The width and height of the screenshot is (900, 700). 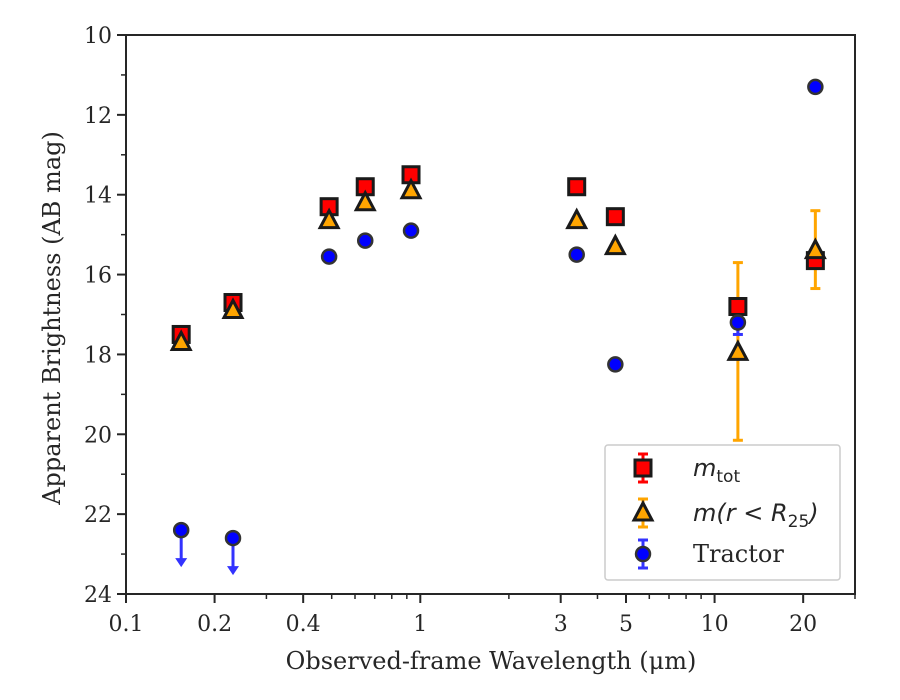 What do you see at coordinates (626, 624) in the screenshot?
I see `x-tick-label: 5` at bounding box center [626, 624].